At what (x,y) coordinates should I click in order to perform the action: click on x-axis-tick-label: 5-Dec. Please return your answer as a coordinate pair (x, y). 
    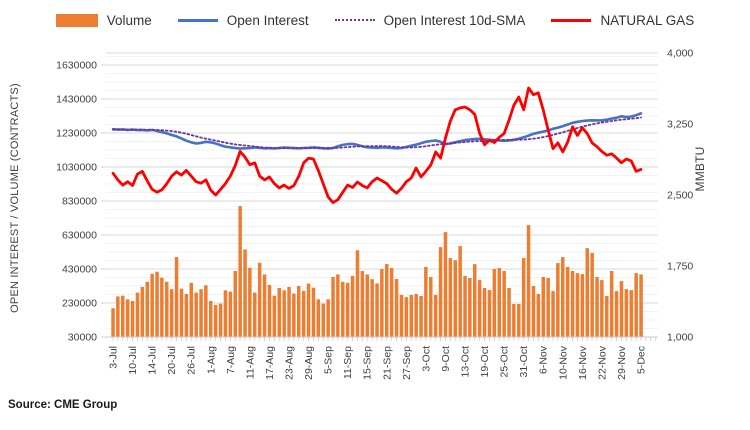
    Looking at the image, I should click on (642, 360).